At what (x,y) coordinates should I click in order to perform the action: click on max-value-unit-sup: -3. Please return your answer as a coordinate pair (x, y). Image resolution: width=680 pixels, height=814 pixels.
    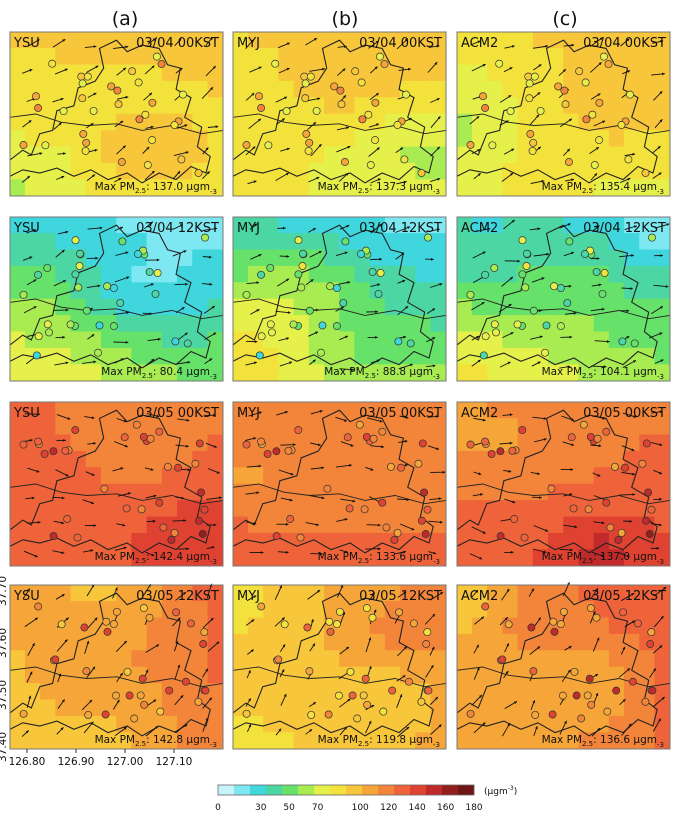
    Looking at the image, I should click on (436, 377).